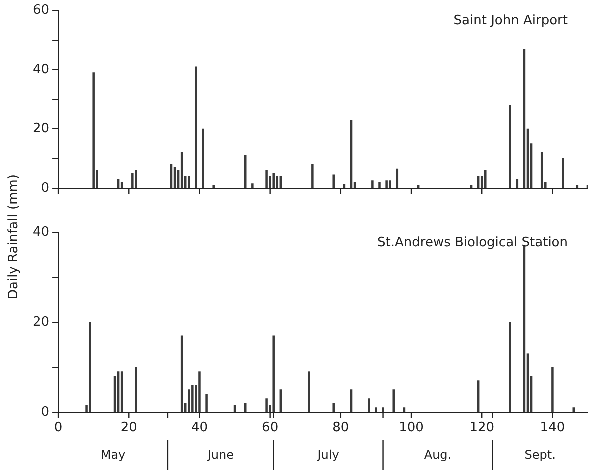 The image size is (602, 474). What do you see at coordinates (41, 10) in the screenshot?
I see `y-tick-label: 60` at bounding box center [41, 10].